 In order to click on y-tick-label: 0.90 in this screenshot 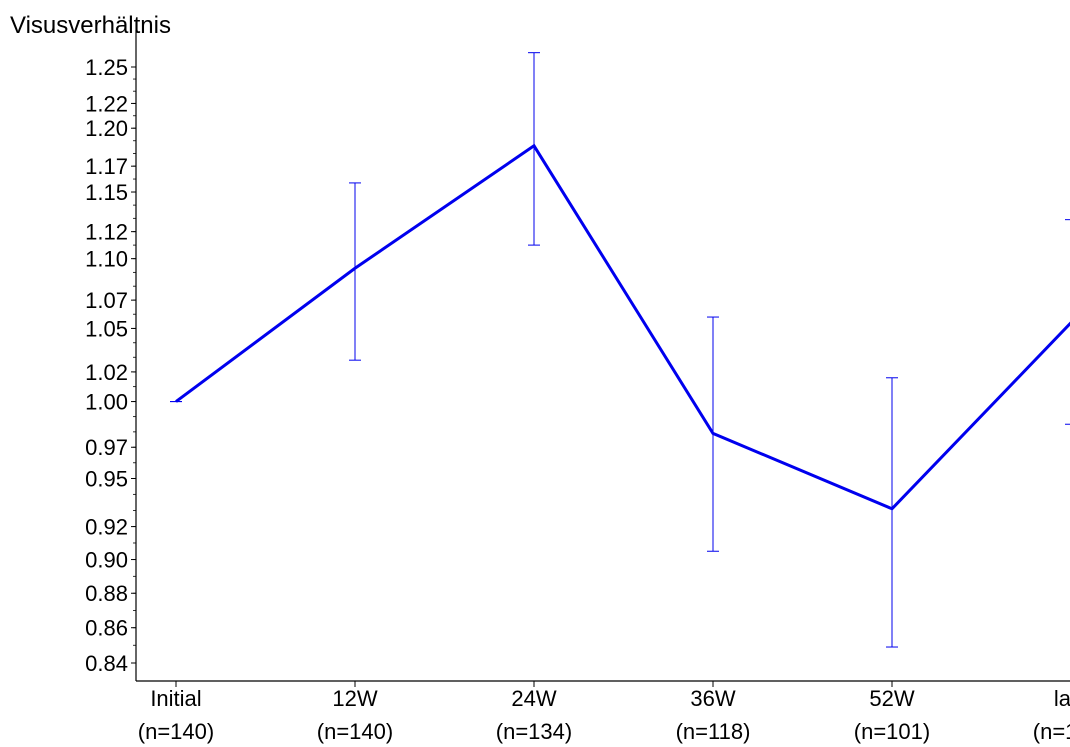, I will do `click(106, 560)`.